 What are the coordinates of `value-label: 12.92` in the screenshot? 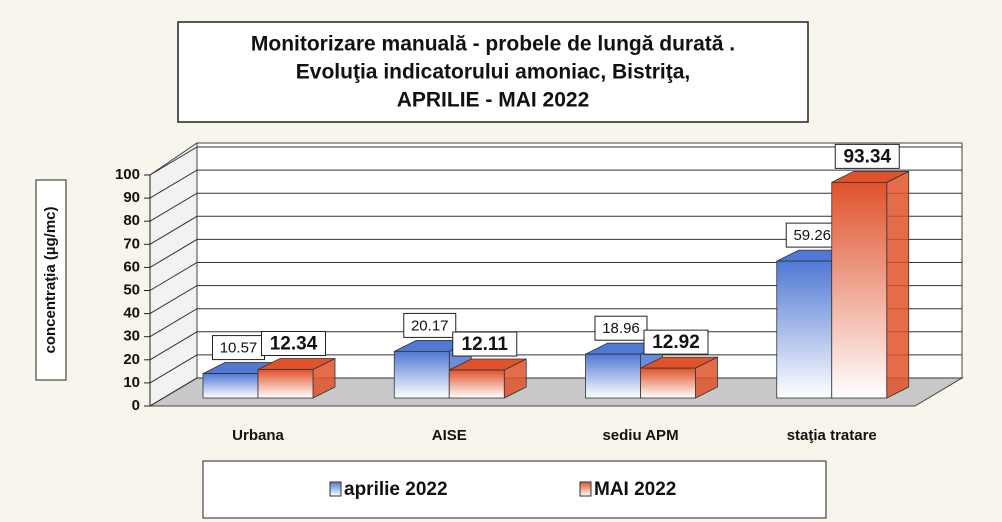 It's located at (676, 342).